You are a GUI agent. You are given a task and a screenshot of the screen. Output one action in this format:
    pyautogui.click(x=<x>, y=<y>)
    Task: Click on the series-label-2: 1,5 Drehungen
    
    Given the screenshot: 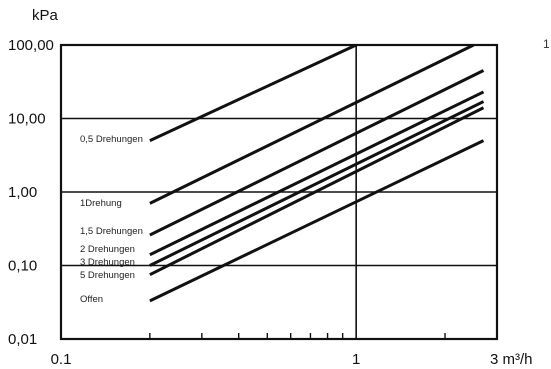 What is the action you would take?
    pyautogui.click(x=111, y=231)
    